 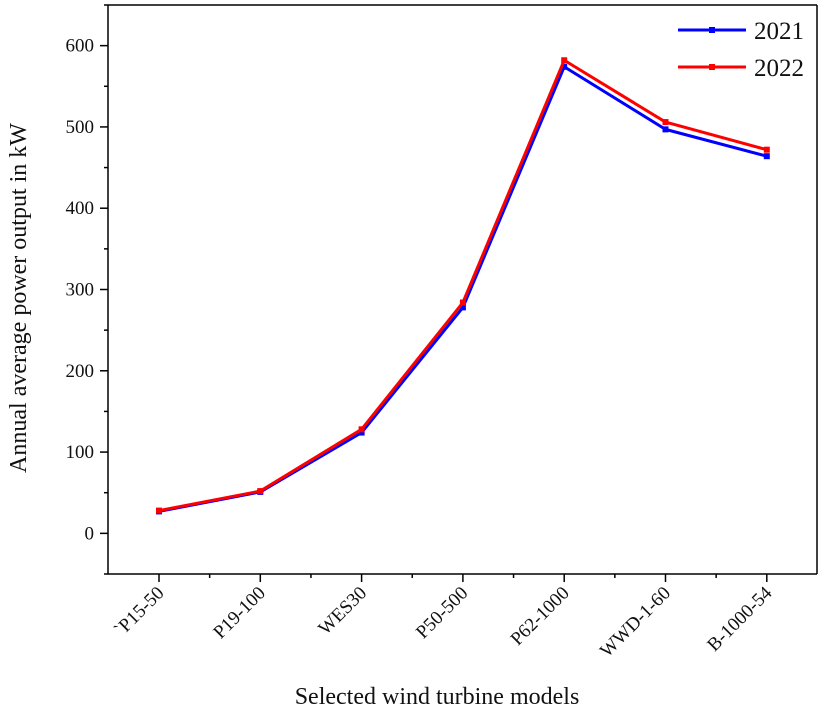 What do you see at coordinates (442, 613) in the screenshot?
I see `x-tick-label: P50-500` at bounding box center [442, 613].